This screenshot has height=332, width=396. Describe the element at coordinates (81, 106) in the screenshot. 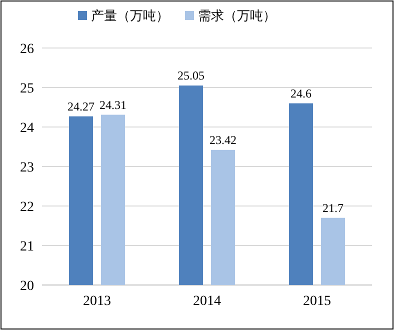

I see `data-label: 24.27` at that location.